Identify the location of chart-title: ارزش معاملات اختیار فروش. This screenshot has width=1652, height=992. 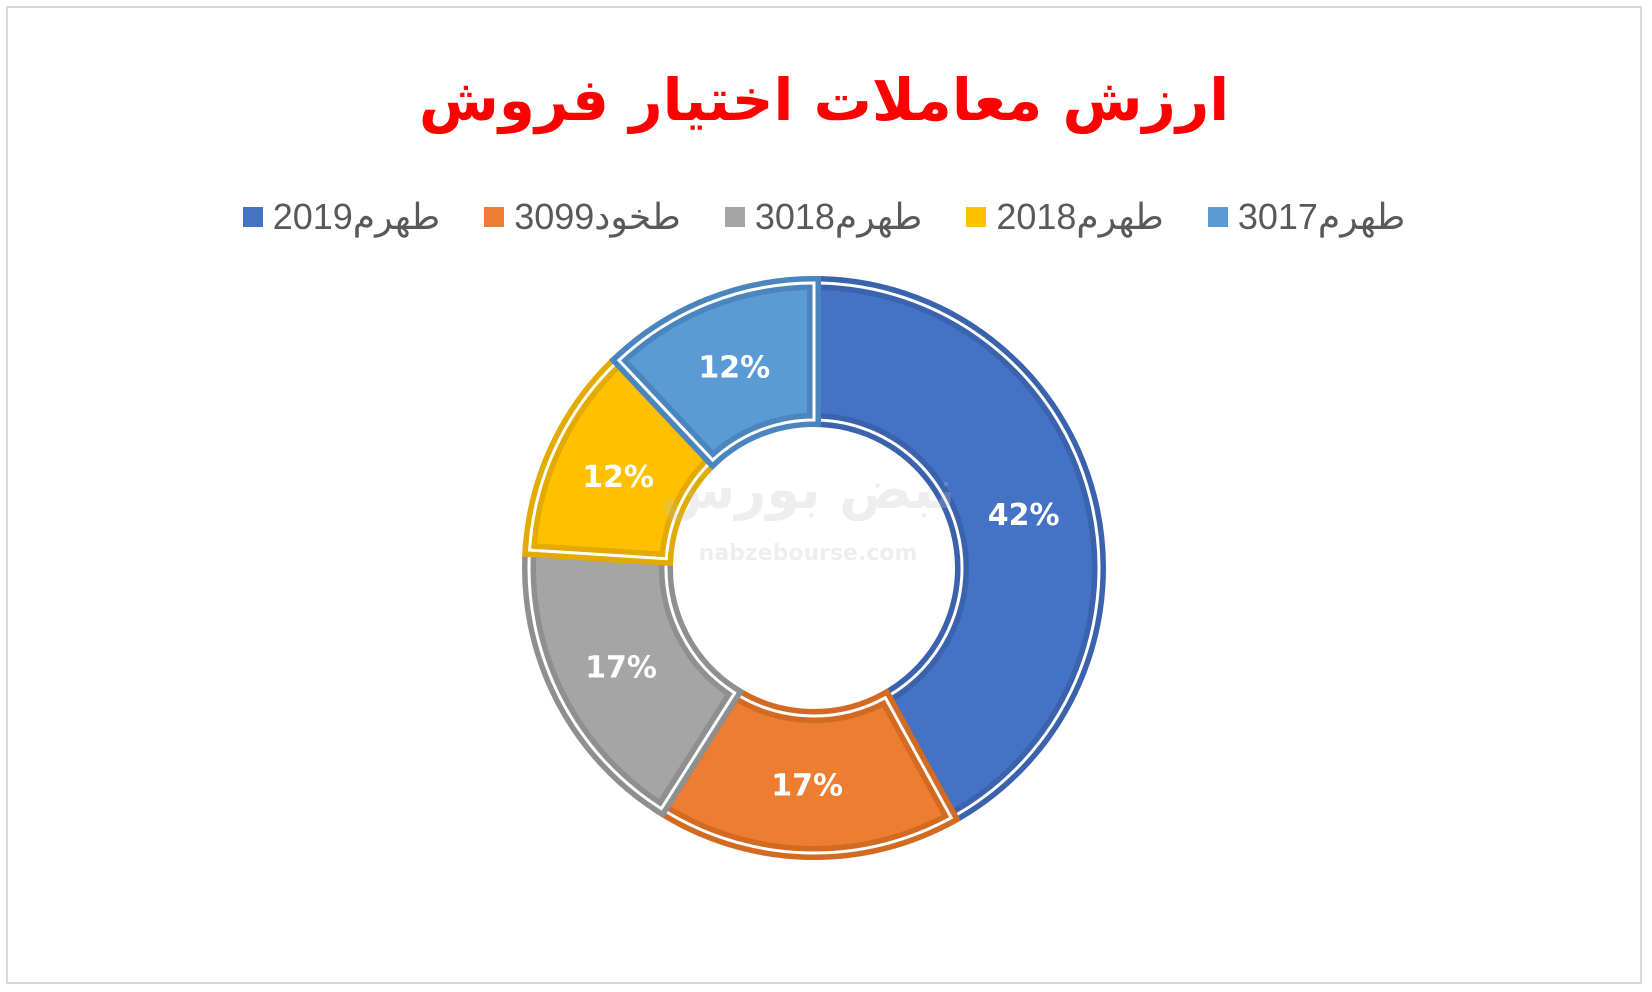
(824, 100).